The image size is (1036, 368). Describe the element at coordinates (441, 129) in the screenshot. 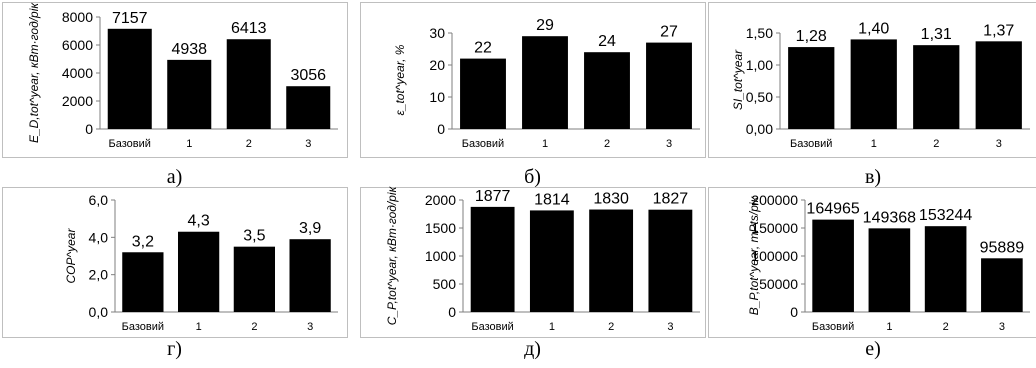

I see `chart-1-y-tick-label: 0` at that location.